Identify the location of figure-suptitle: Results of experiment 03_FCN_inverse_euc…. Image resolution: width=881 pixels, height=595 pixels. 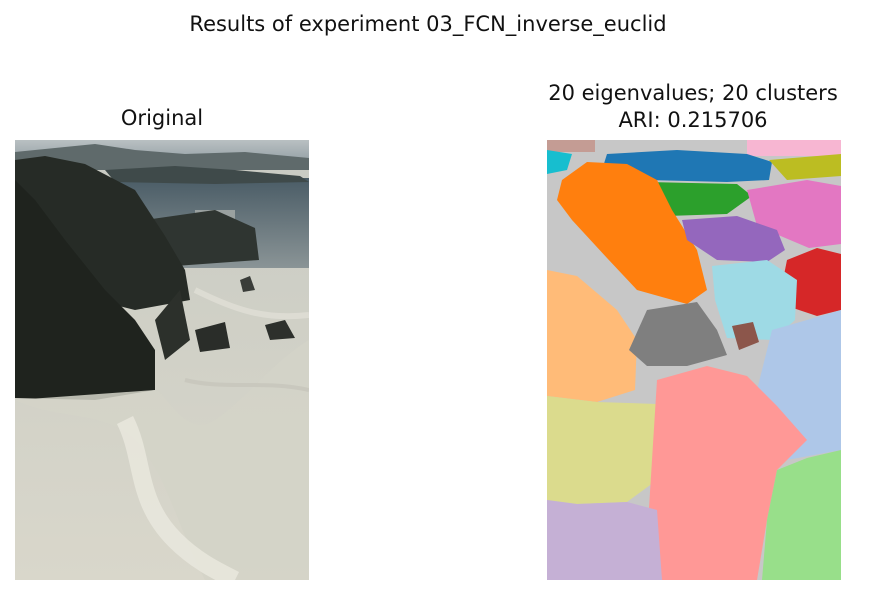
(428, 24).